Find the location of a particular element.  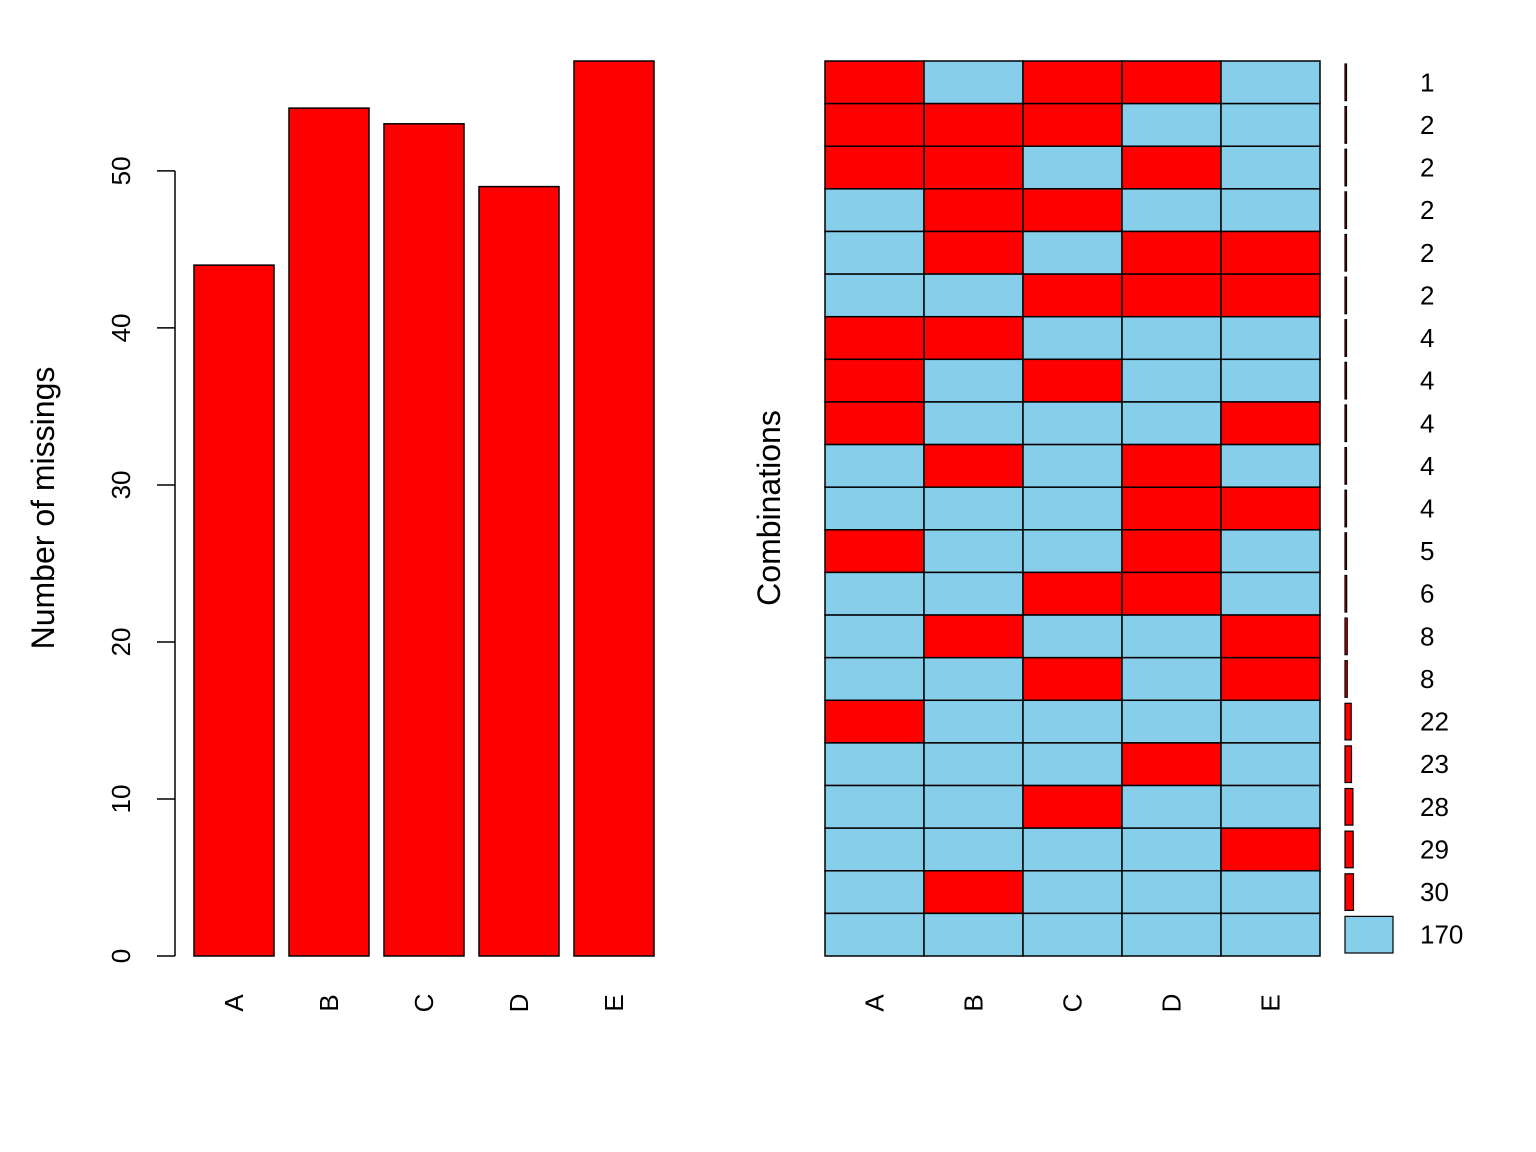

combination-x-label: D is located at coordinates (1172, 1003).